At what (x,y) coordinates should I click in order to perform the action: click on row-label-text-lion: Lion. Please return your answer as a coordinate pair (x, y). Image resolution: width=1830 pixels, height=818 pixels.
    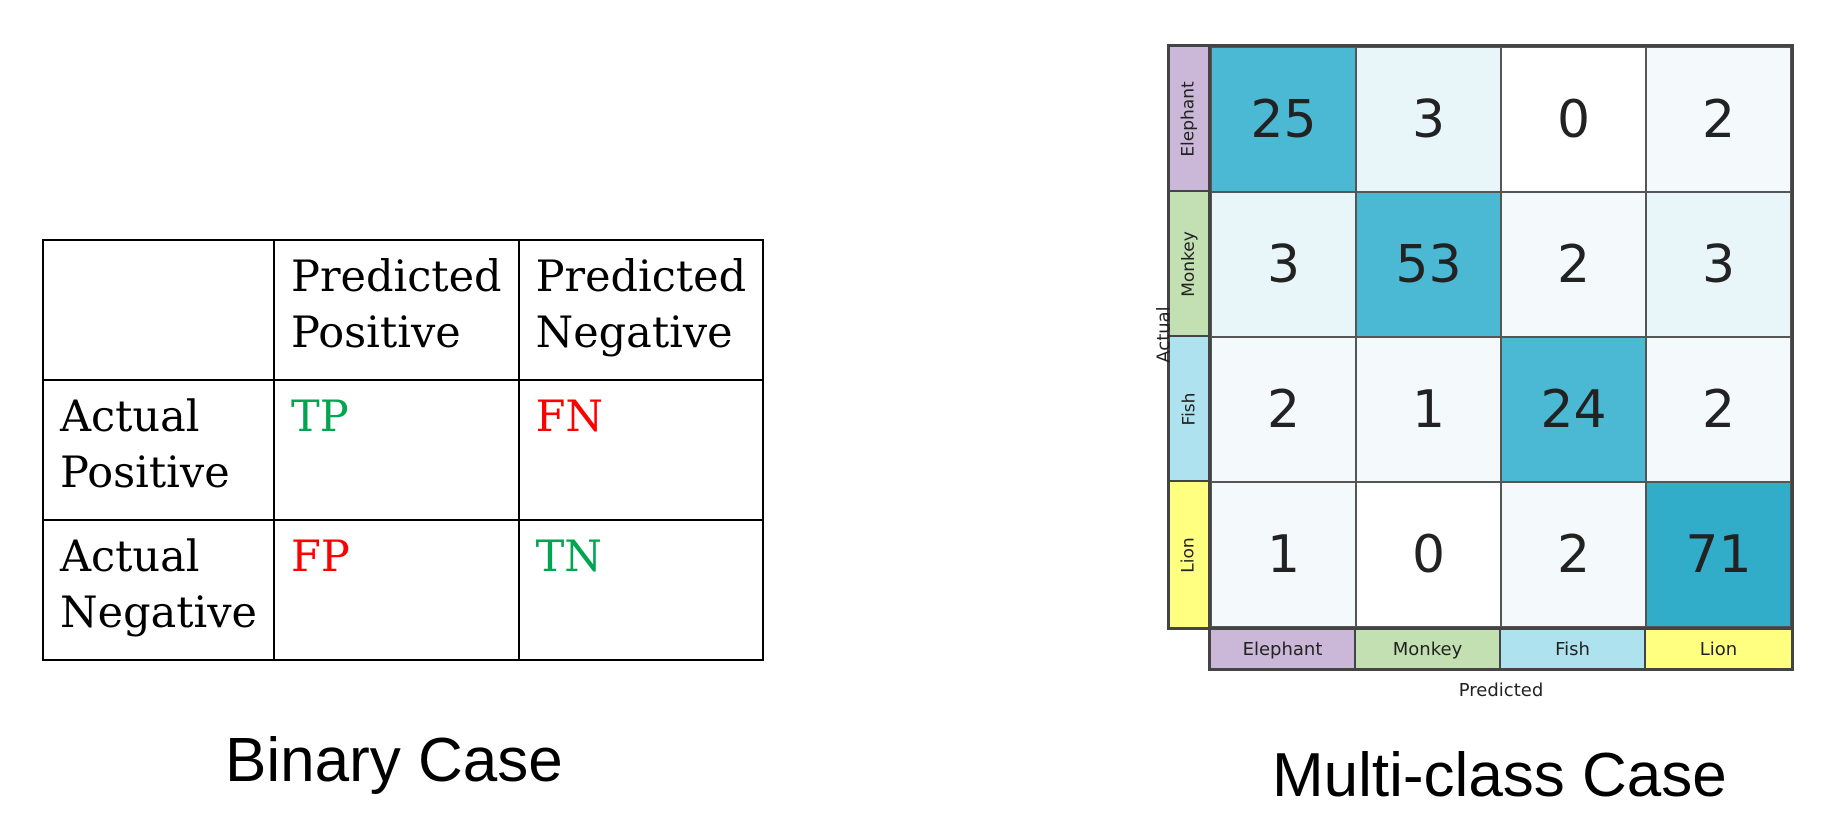
    Looking at the image, I should click on (1189, 554).